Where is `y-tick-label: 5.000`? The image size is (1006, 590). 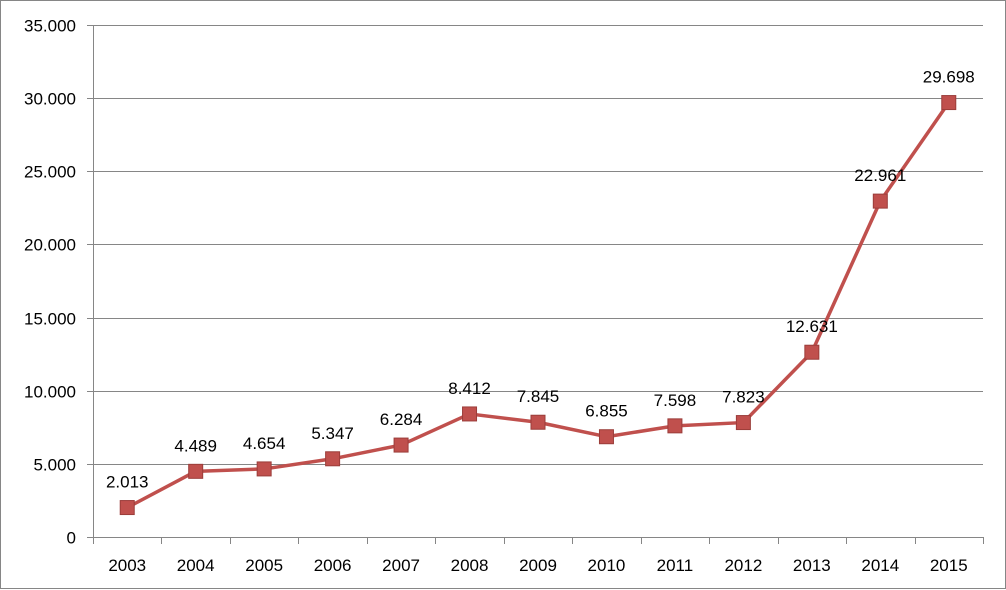
y-tick-label: 5.000 is located at coordinates (54, 465).